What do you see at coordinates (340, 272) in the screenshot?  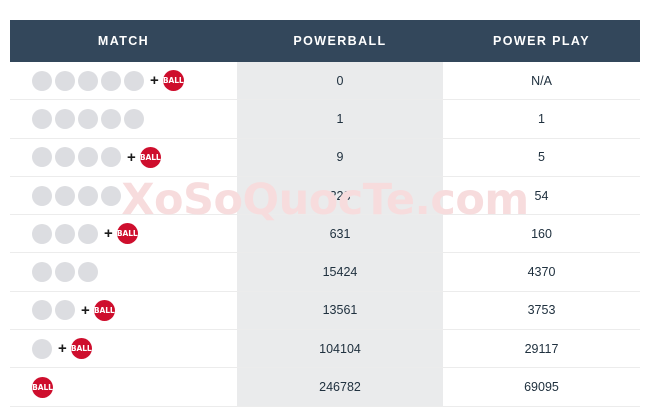 I see `cell-powerball-winners: 15424` at bounding box center [340, 272].